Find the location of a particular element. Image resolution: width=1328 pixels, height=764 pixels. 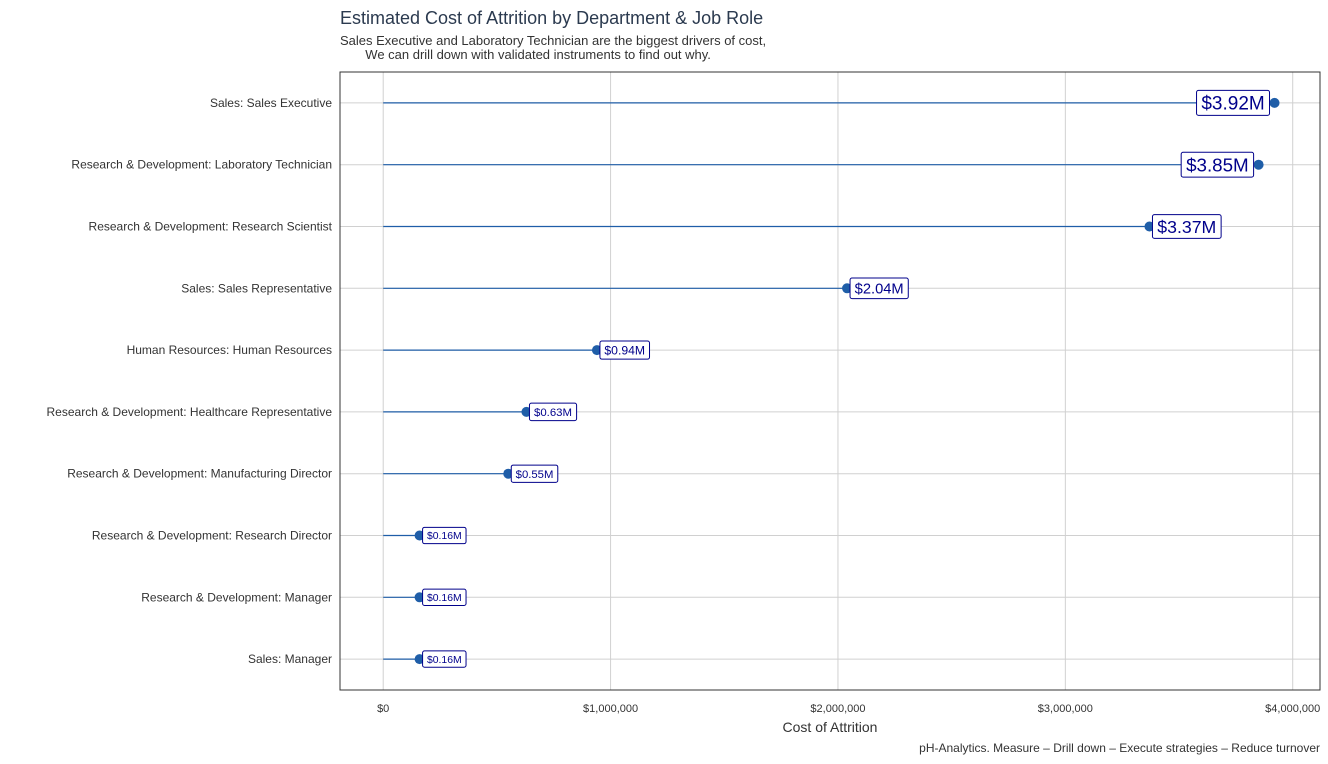

y-tick-label: Sales: Sales Representative is located at coordinates (256, 288).